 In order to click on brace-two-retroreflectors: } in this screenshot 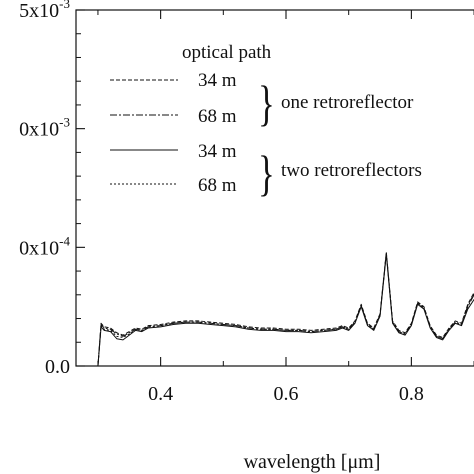, I will do `click(266, 174)`.